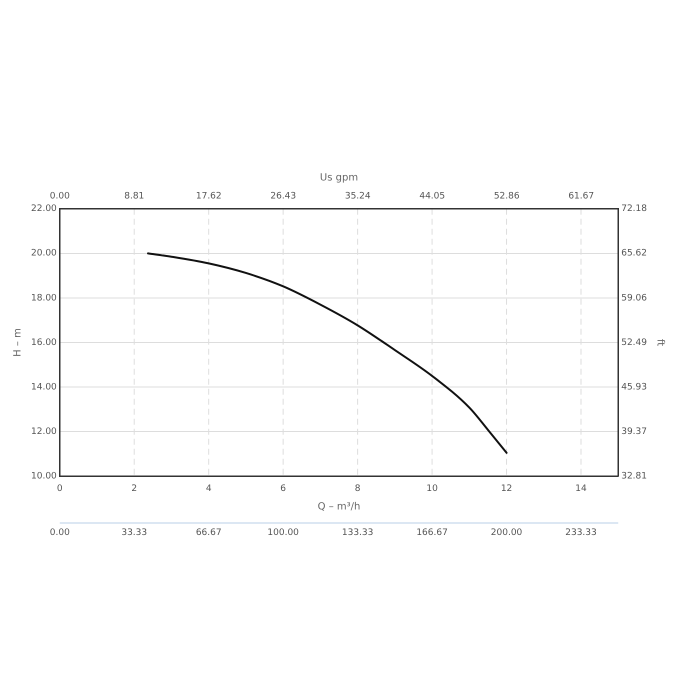 The height and width of the screenshot is (700, 700). I want to click on x-tick-label: 8, so click(357, 489).